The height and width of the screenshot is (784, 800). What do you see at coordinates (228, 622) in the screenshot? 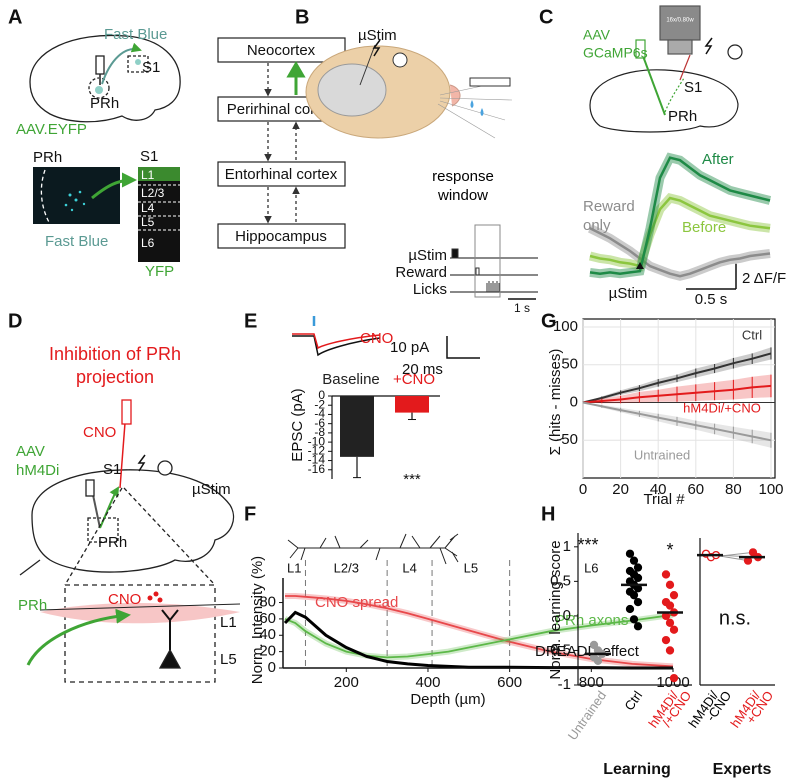
I see `label: L1` at bounding box center [228, 622].